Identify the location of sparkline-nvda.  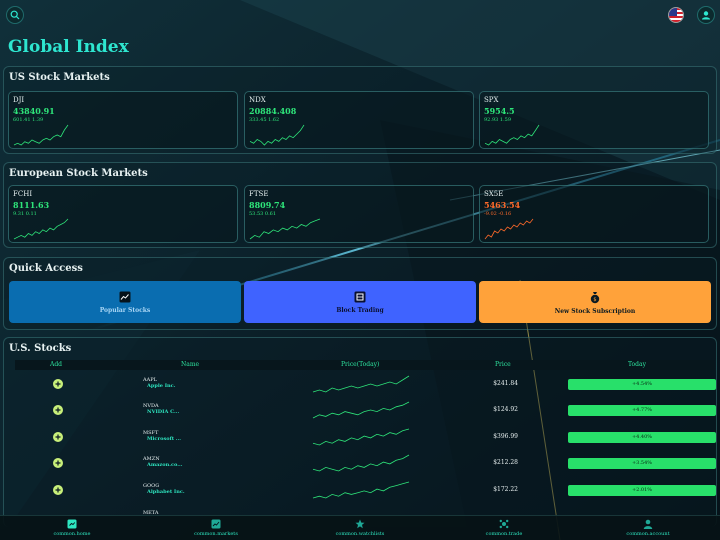
(361, 410).